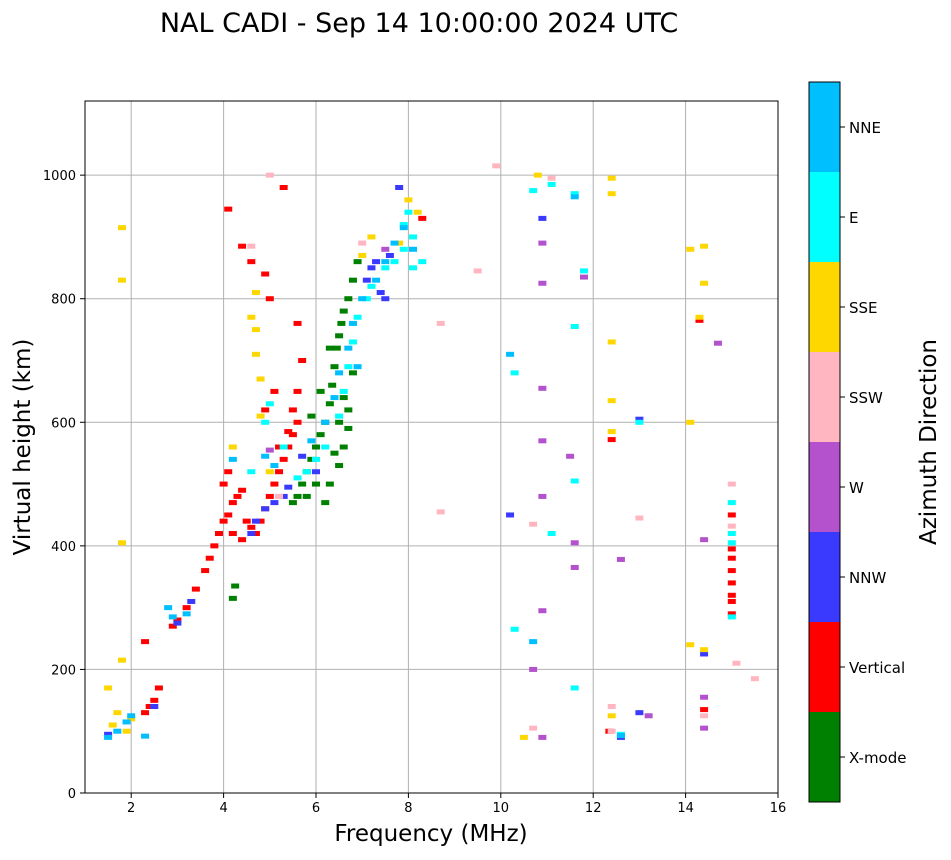  What do you see at coordinates (63, 670) in the screenshot?
I see `y-tick-label: 200` at bounding box center [63, 670].